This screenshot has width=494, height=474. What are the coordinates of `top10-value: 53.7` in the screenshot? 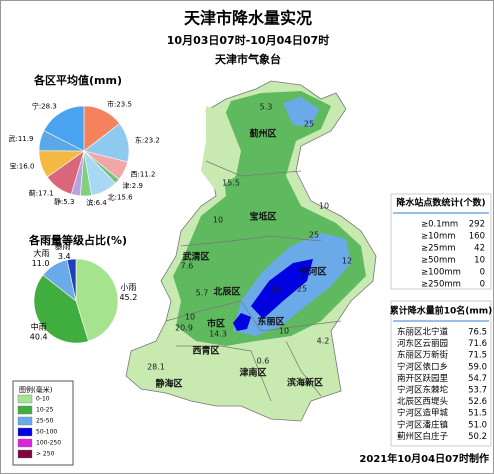 It's located at (477, 391).